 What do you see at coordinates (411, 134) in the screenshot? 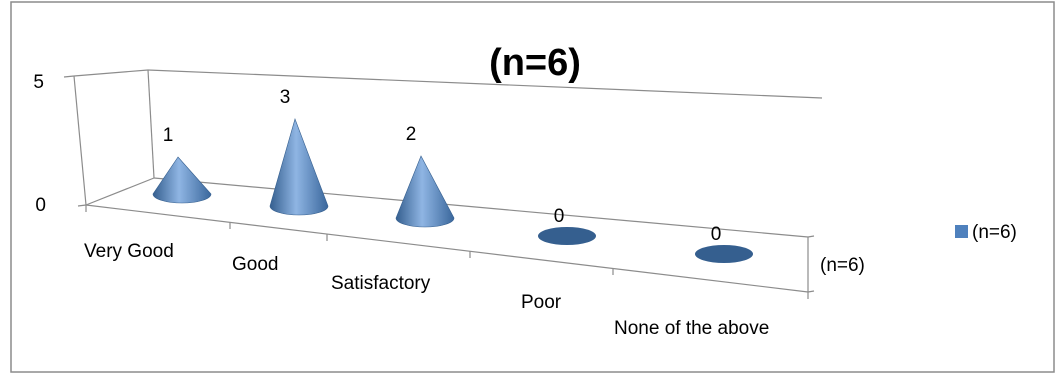
I see `data-label: 2` at bounding box center [411, 134].